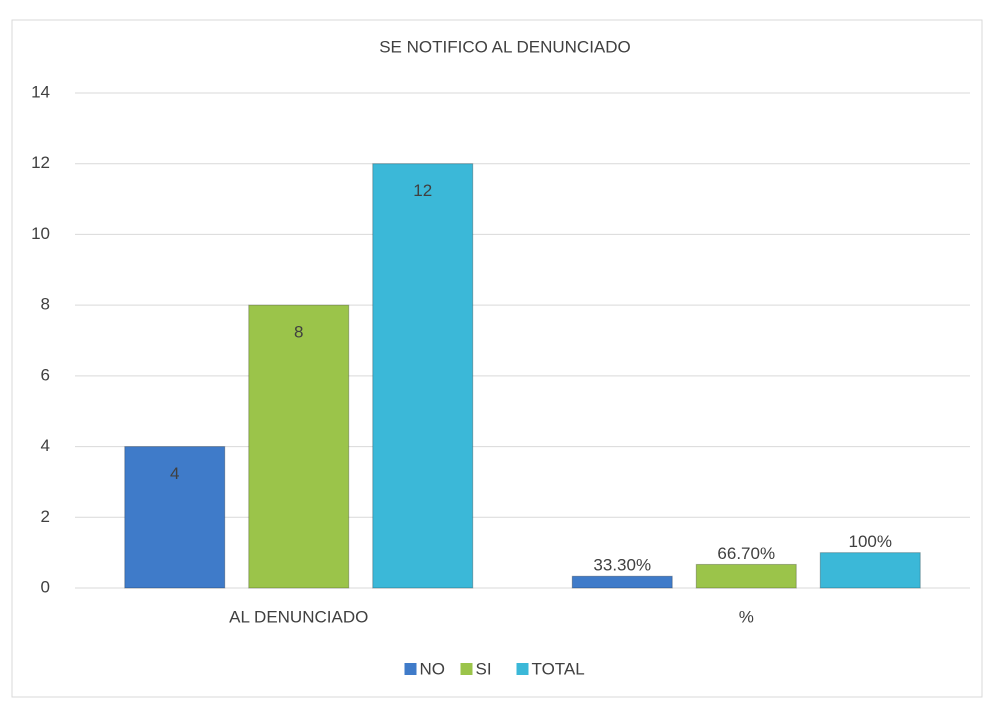 The image size is (985, 703). Describe the element at coordinates (45, 445) in the screenshot. I see `y-tick-label: 4` at that location.